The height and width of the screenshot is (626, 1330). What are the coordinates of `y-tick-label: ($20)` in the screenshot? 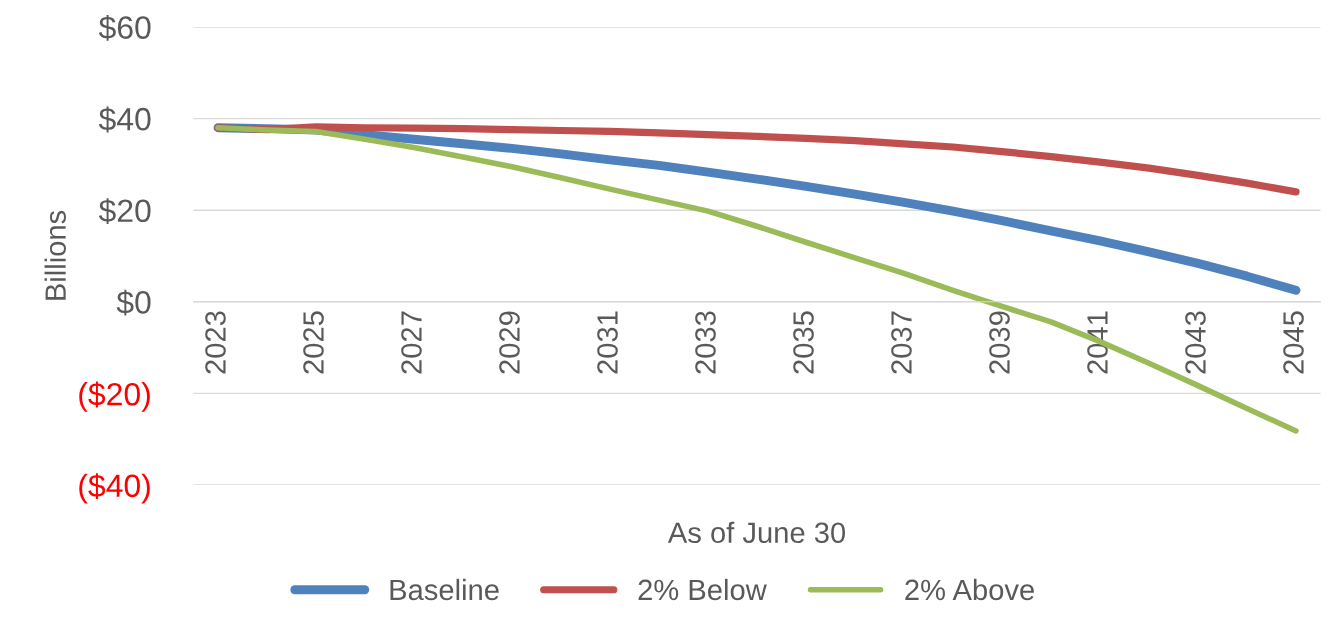 It's located at (114, 396).